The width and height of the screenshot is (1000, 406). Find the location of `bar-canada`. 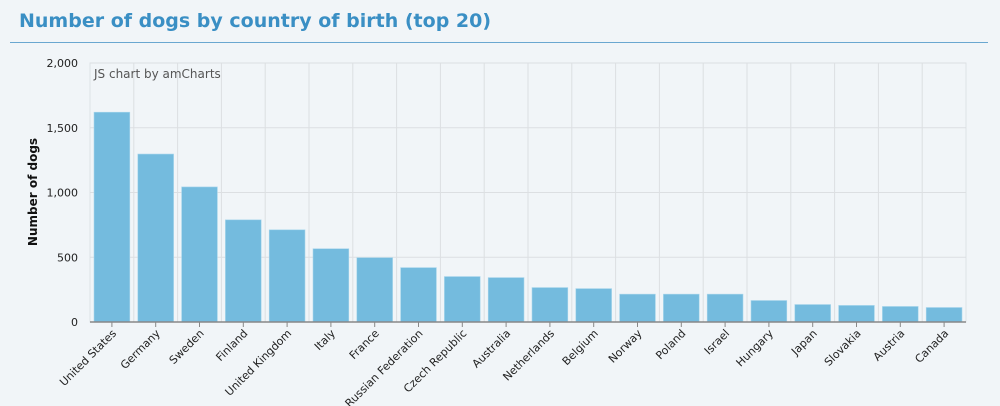

bar-canada is located at coordinates (944, 315).